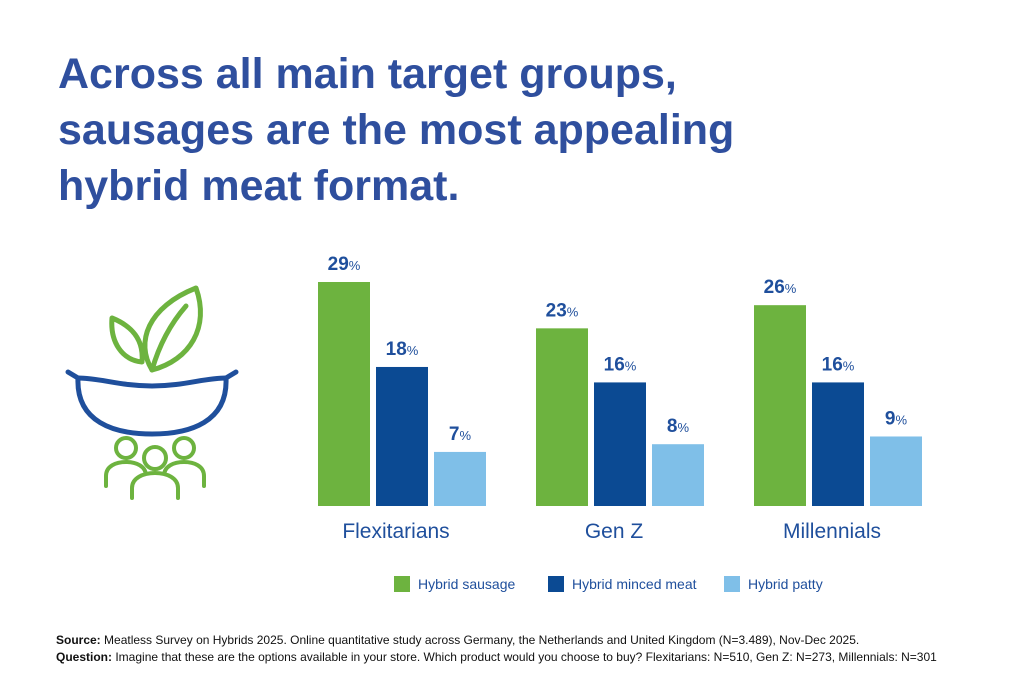 Image resolution: width=1024 pixels, height=682 pixels. Describe the element at coordinates (785, 584) in the screenshot. I see `legend-label-hybrid-patty: Hybrid patty` at that location.